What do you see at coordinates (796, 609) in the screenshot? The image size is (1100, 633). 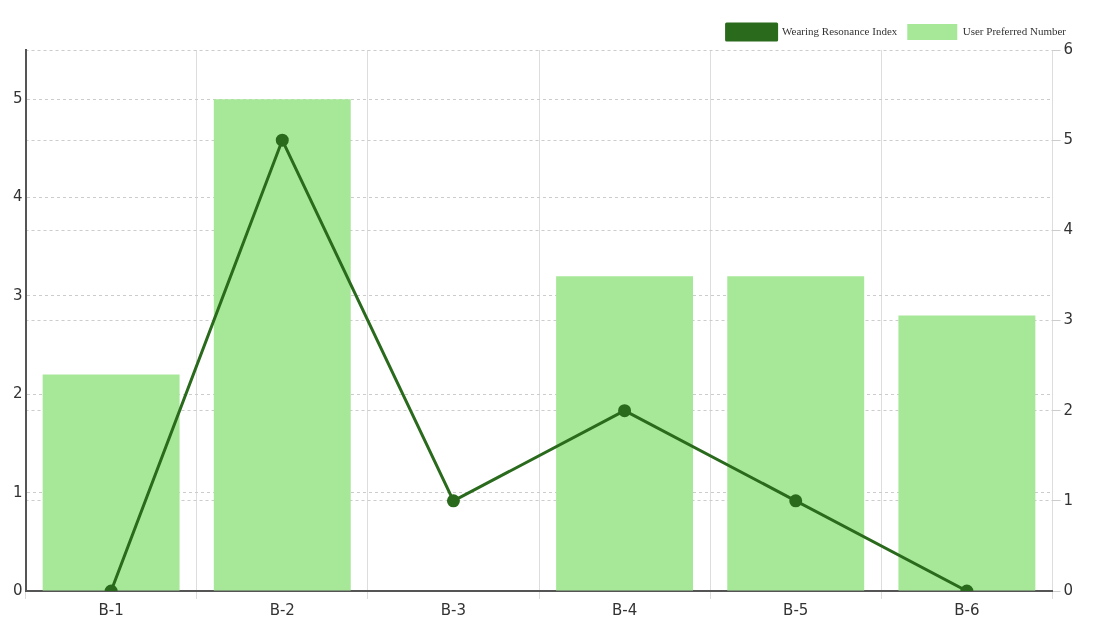 I see `x-tick-label: B-5` at bounding box center [796, 609].